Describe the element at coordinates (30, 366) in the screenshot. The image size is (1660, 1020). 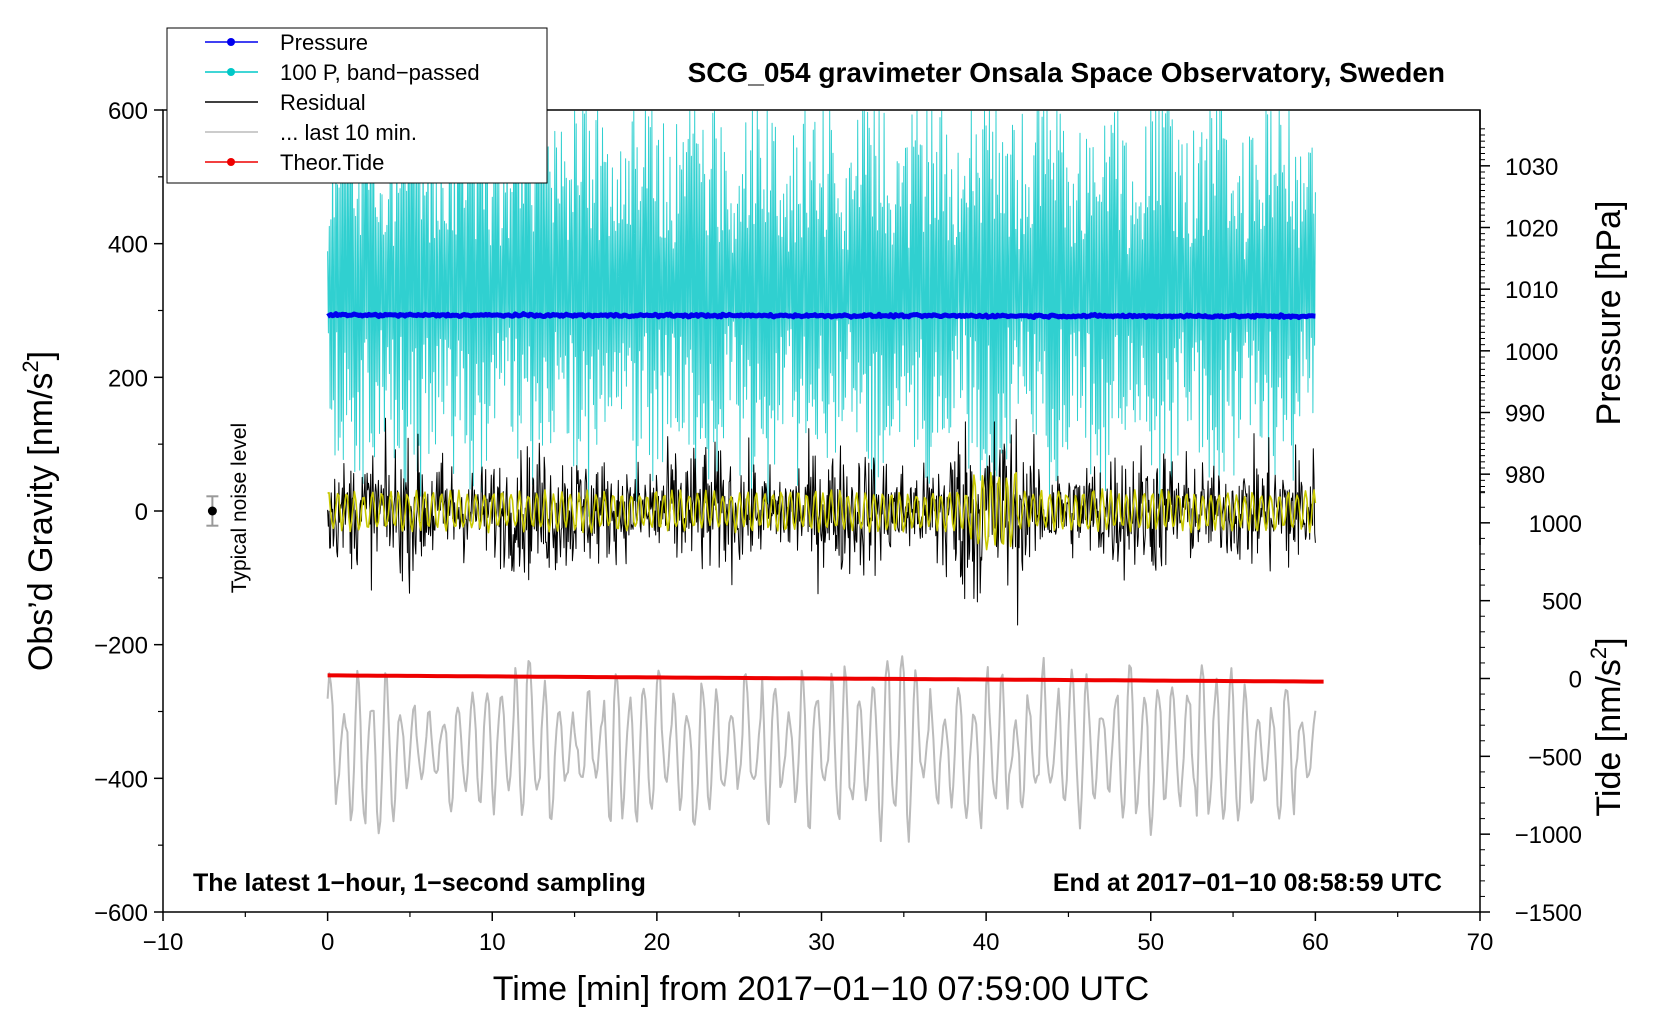
I see `y-axis-title-left-sup: 2` at that location.